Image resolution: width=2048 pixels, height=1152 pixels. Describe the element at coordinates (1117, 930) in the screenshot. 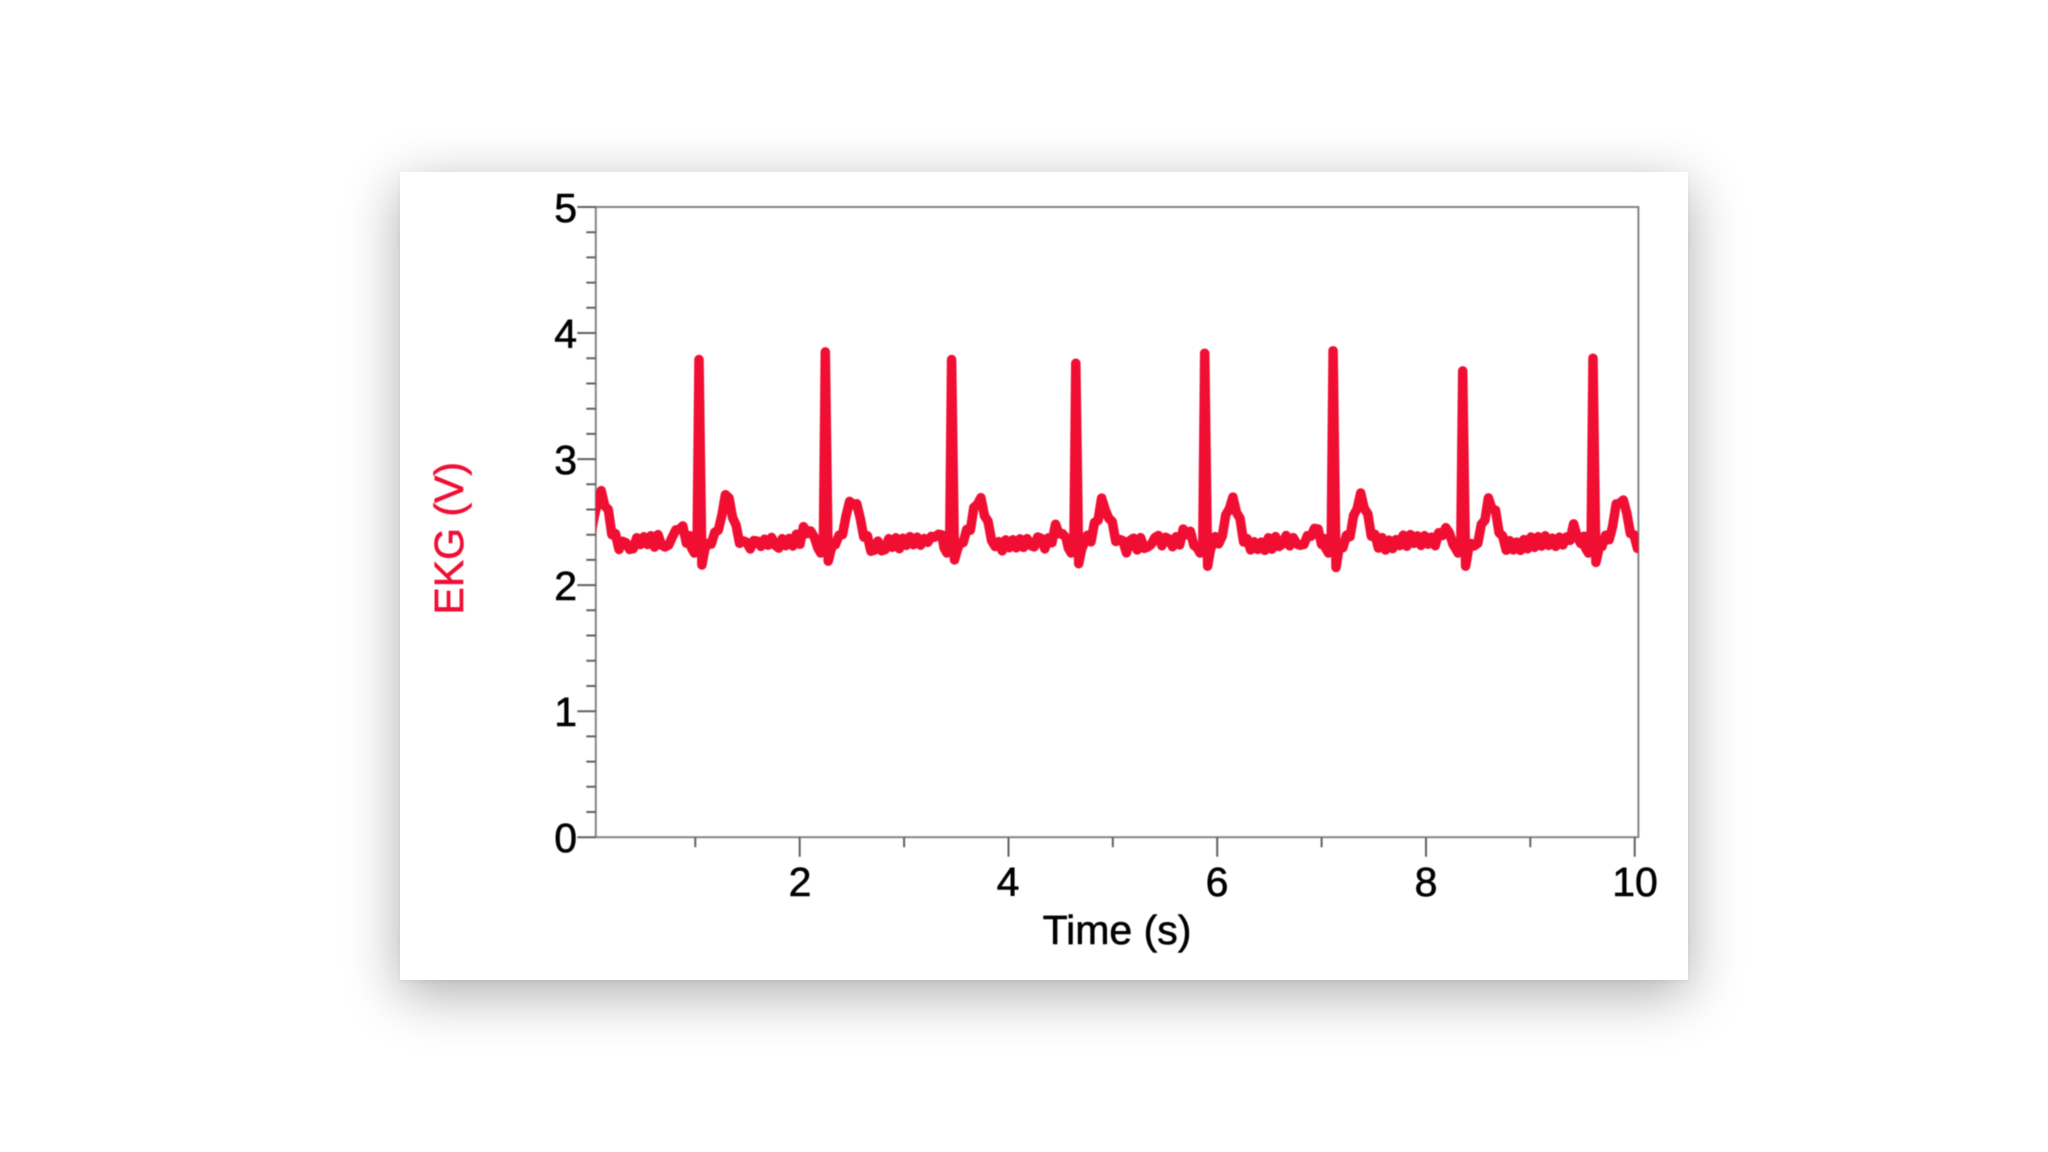

I see `svg-text: Time (s)` at that location.